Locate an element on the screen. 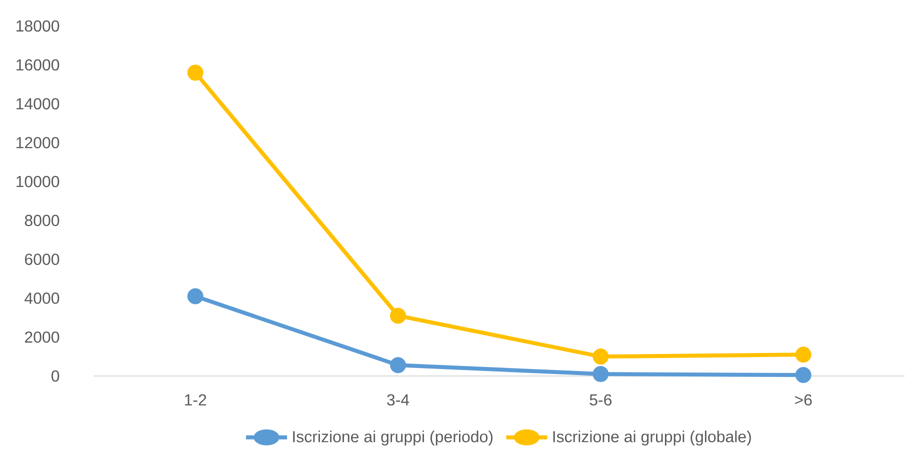 Image resolution: width=912 pixels, height=470 pixels. legend-label: Iscrizione ai gruppi (globale) is located at coordinates (652, 438).